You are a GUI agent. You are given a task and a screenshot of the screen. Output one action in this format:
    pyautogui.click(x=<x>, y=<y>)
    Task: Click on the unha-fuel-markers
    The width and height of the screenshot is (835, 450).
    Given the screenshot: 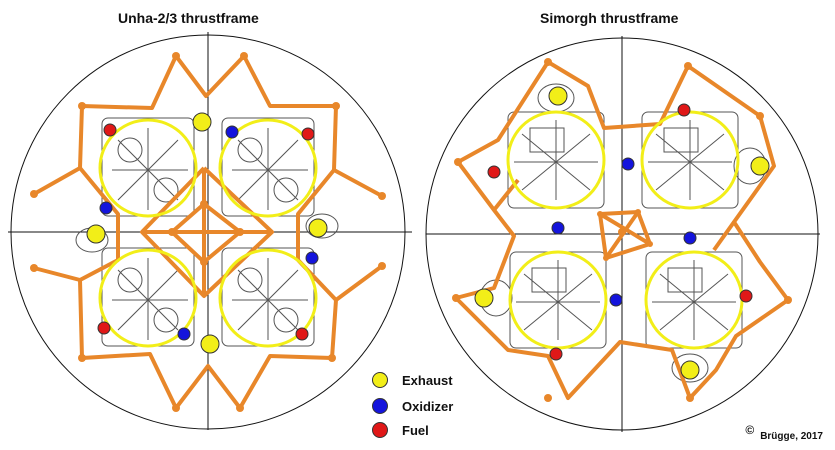 What is the action you would take?
    pyautogui.click(x=206, y=232)
    